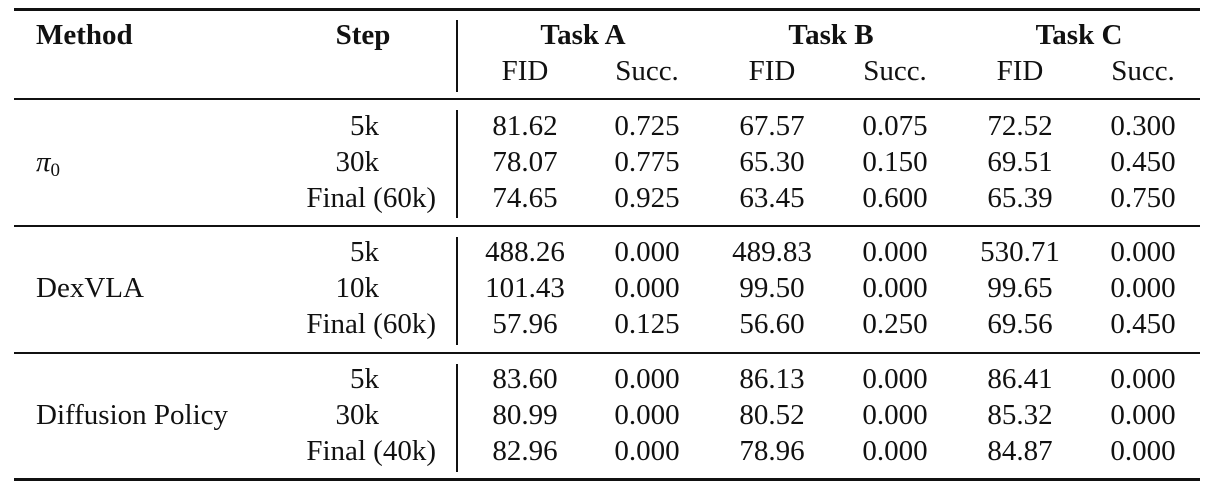 This screenshot has height=489, width=1214. I want to click on value-cell: 0.600, so click(895, 198).